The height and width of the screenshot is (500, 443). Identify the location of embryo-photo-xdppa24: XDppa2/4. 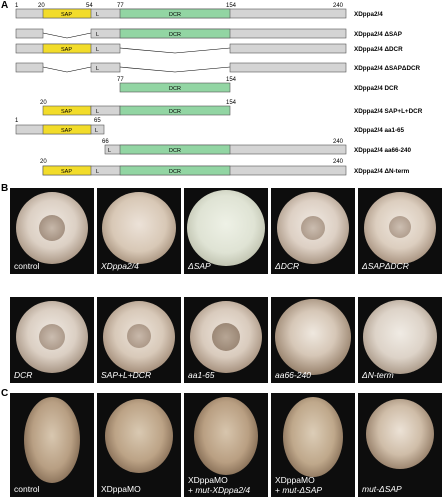
(139, 231).